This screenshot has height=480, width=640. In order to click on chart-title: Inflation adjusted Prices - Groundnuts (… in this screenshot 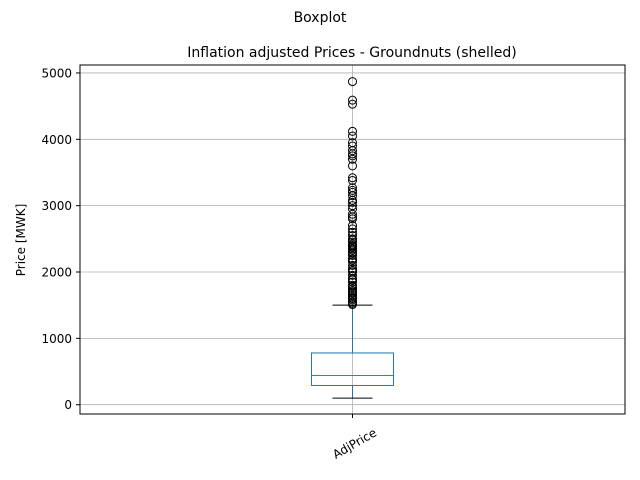, I will do `click(352, 53)`.